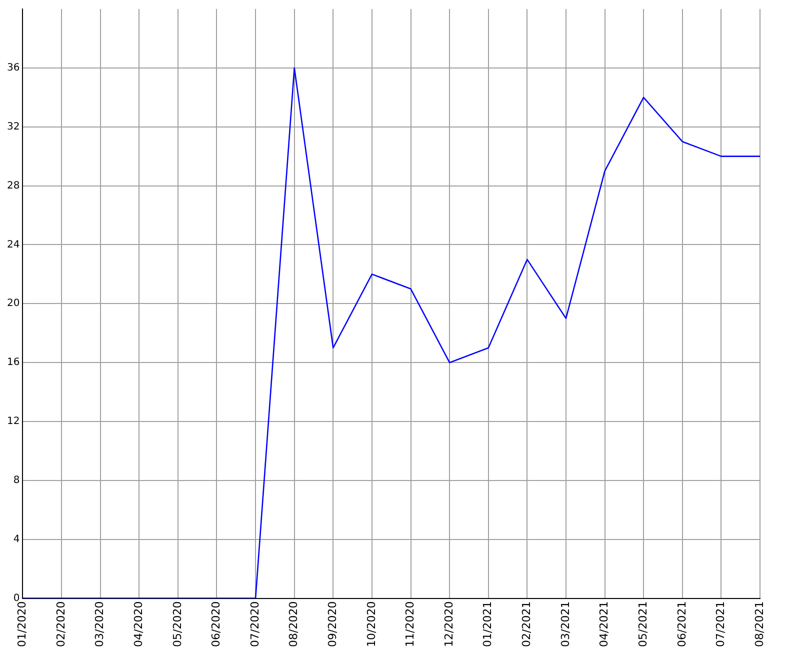 The width and height of the screenshot is (800, 650). What do you see at coordinates (255, 624) in the screenshot?
I see `x-tick-label: 07/2020` at bounding box center [255, 624].